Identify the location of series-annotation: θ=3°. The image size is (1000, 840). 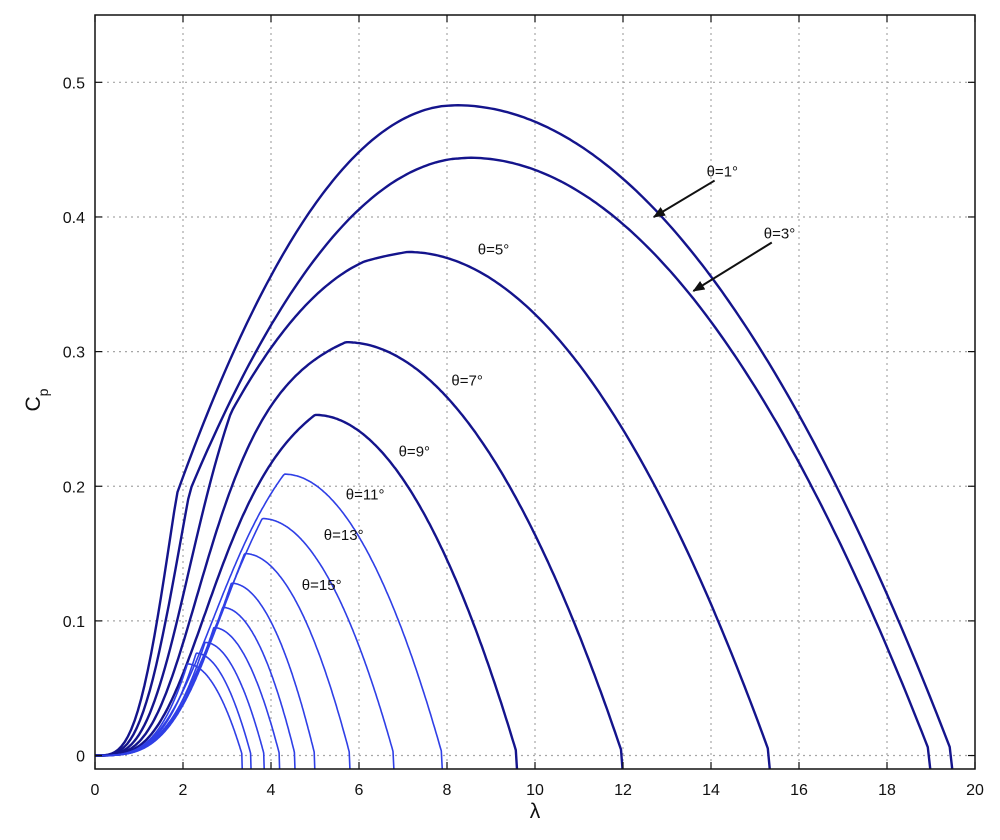
(779, 234).